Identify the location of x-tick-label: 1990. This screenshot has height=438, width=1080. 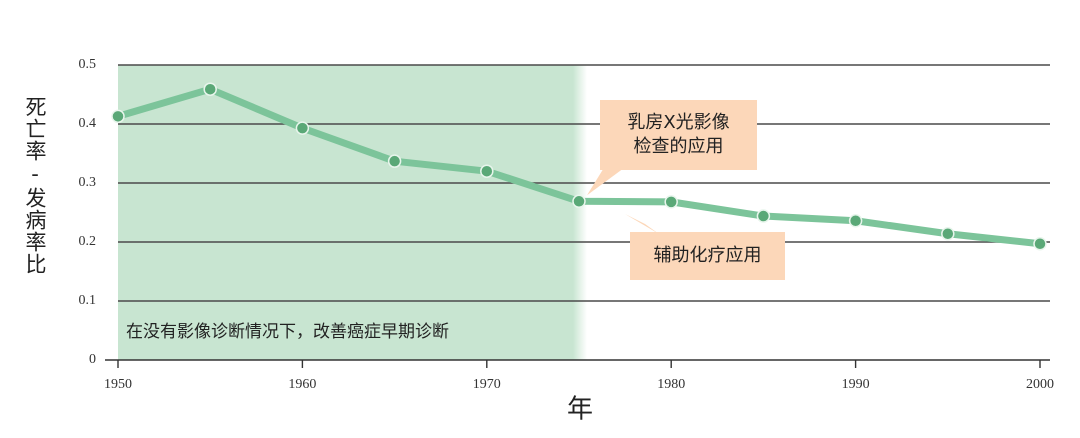
(856, 384).